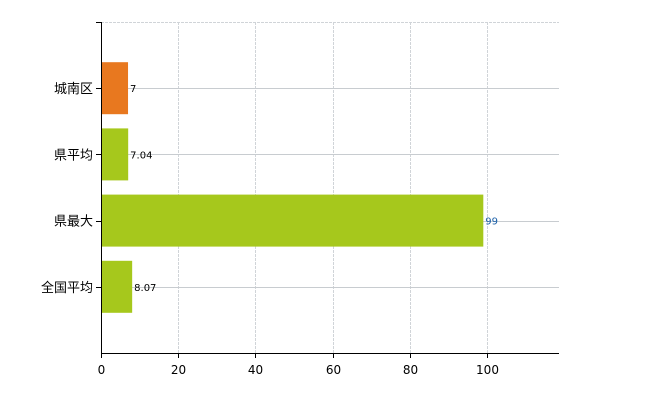  I want to click on x-tick-label: 40, so click(255, 370).